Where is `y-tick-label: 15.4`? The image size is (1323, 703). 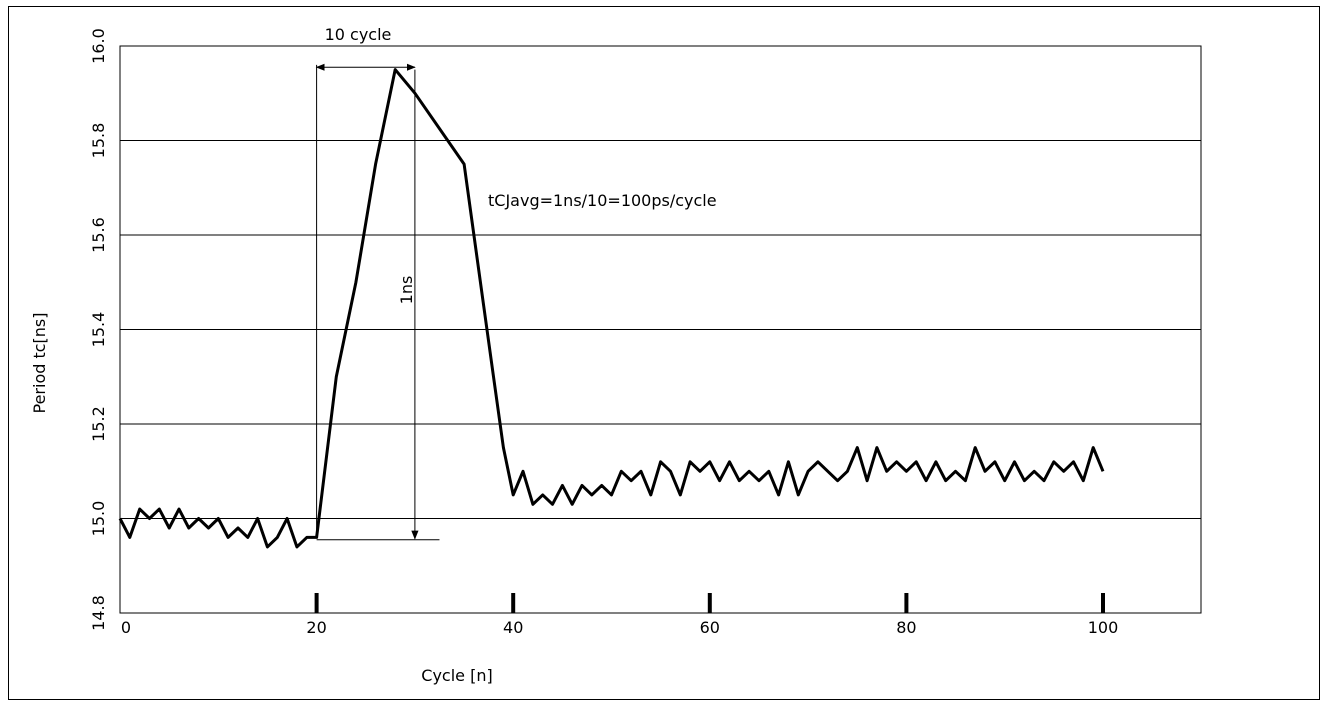 y-tick-label: 15.4 is located at coordinates (98, 330).